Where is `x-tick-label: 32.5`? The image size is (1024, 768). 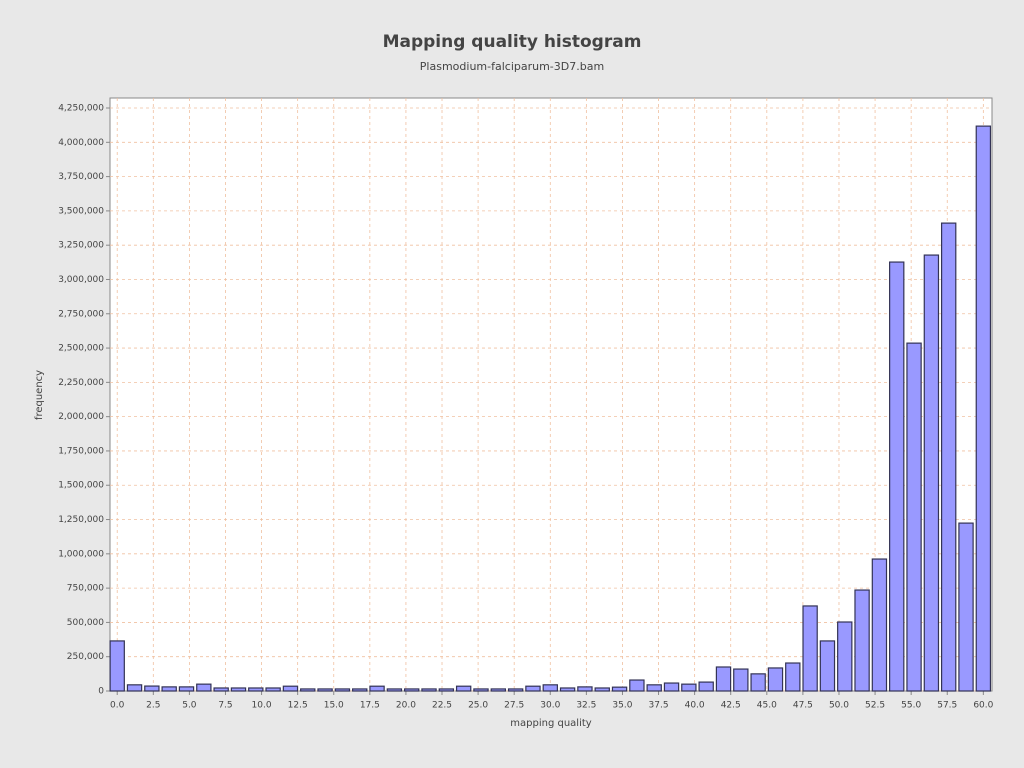 x-tick-label: 32.5 is located at coordinates (586, 706).